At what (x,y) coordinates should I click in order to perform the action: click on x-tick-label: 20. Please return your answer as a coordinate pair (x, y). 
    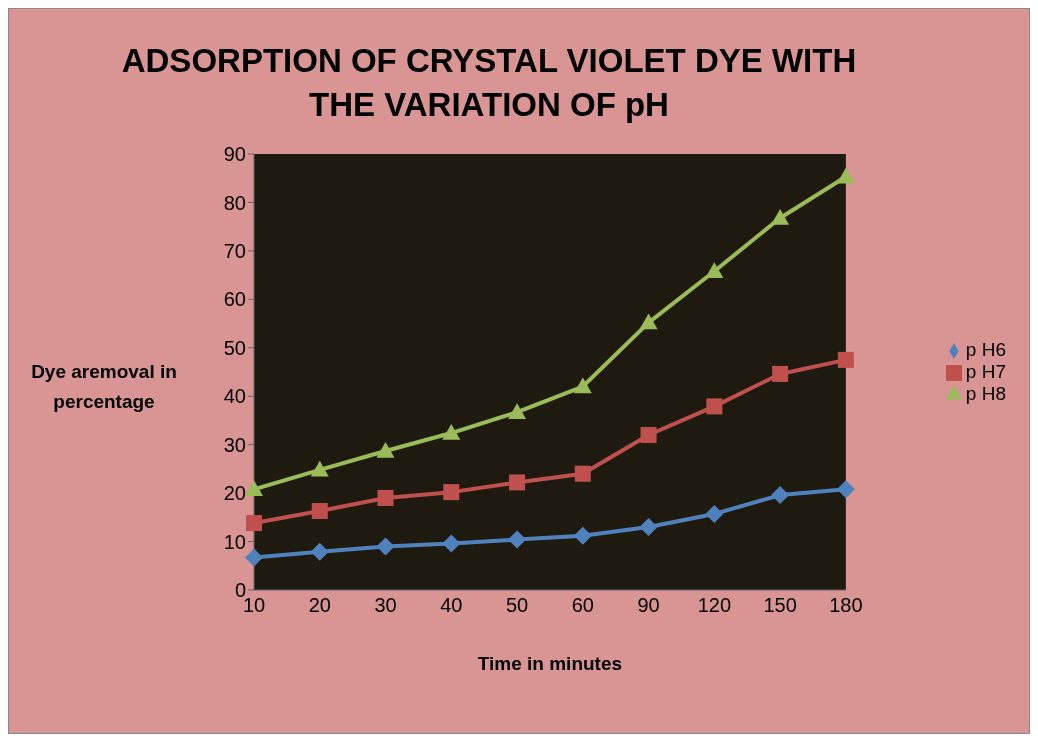
    Looking at the image, I should click on (319, 605).